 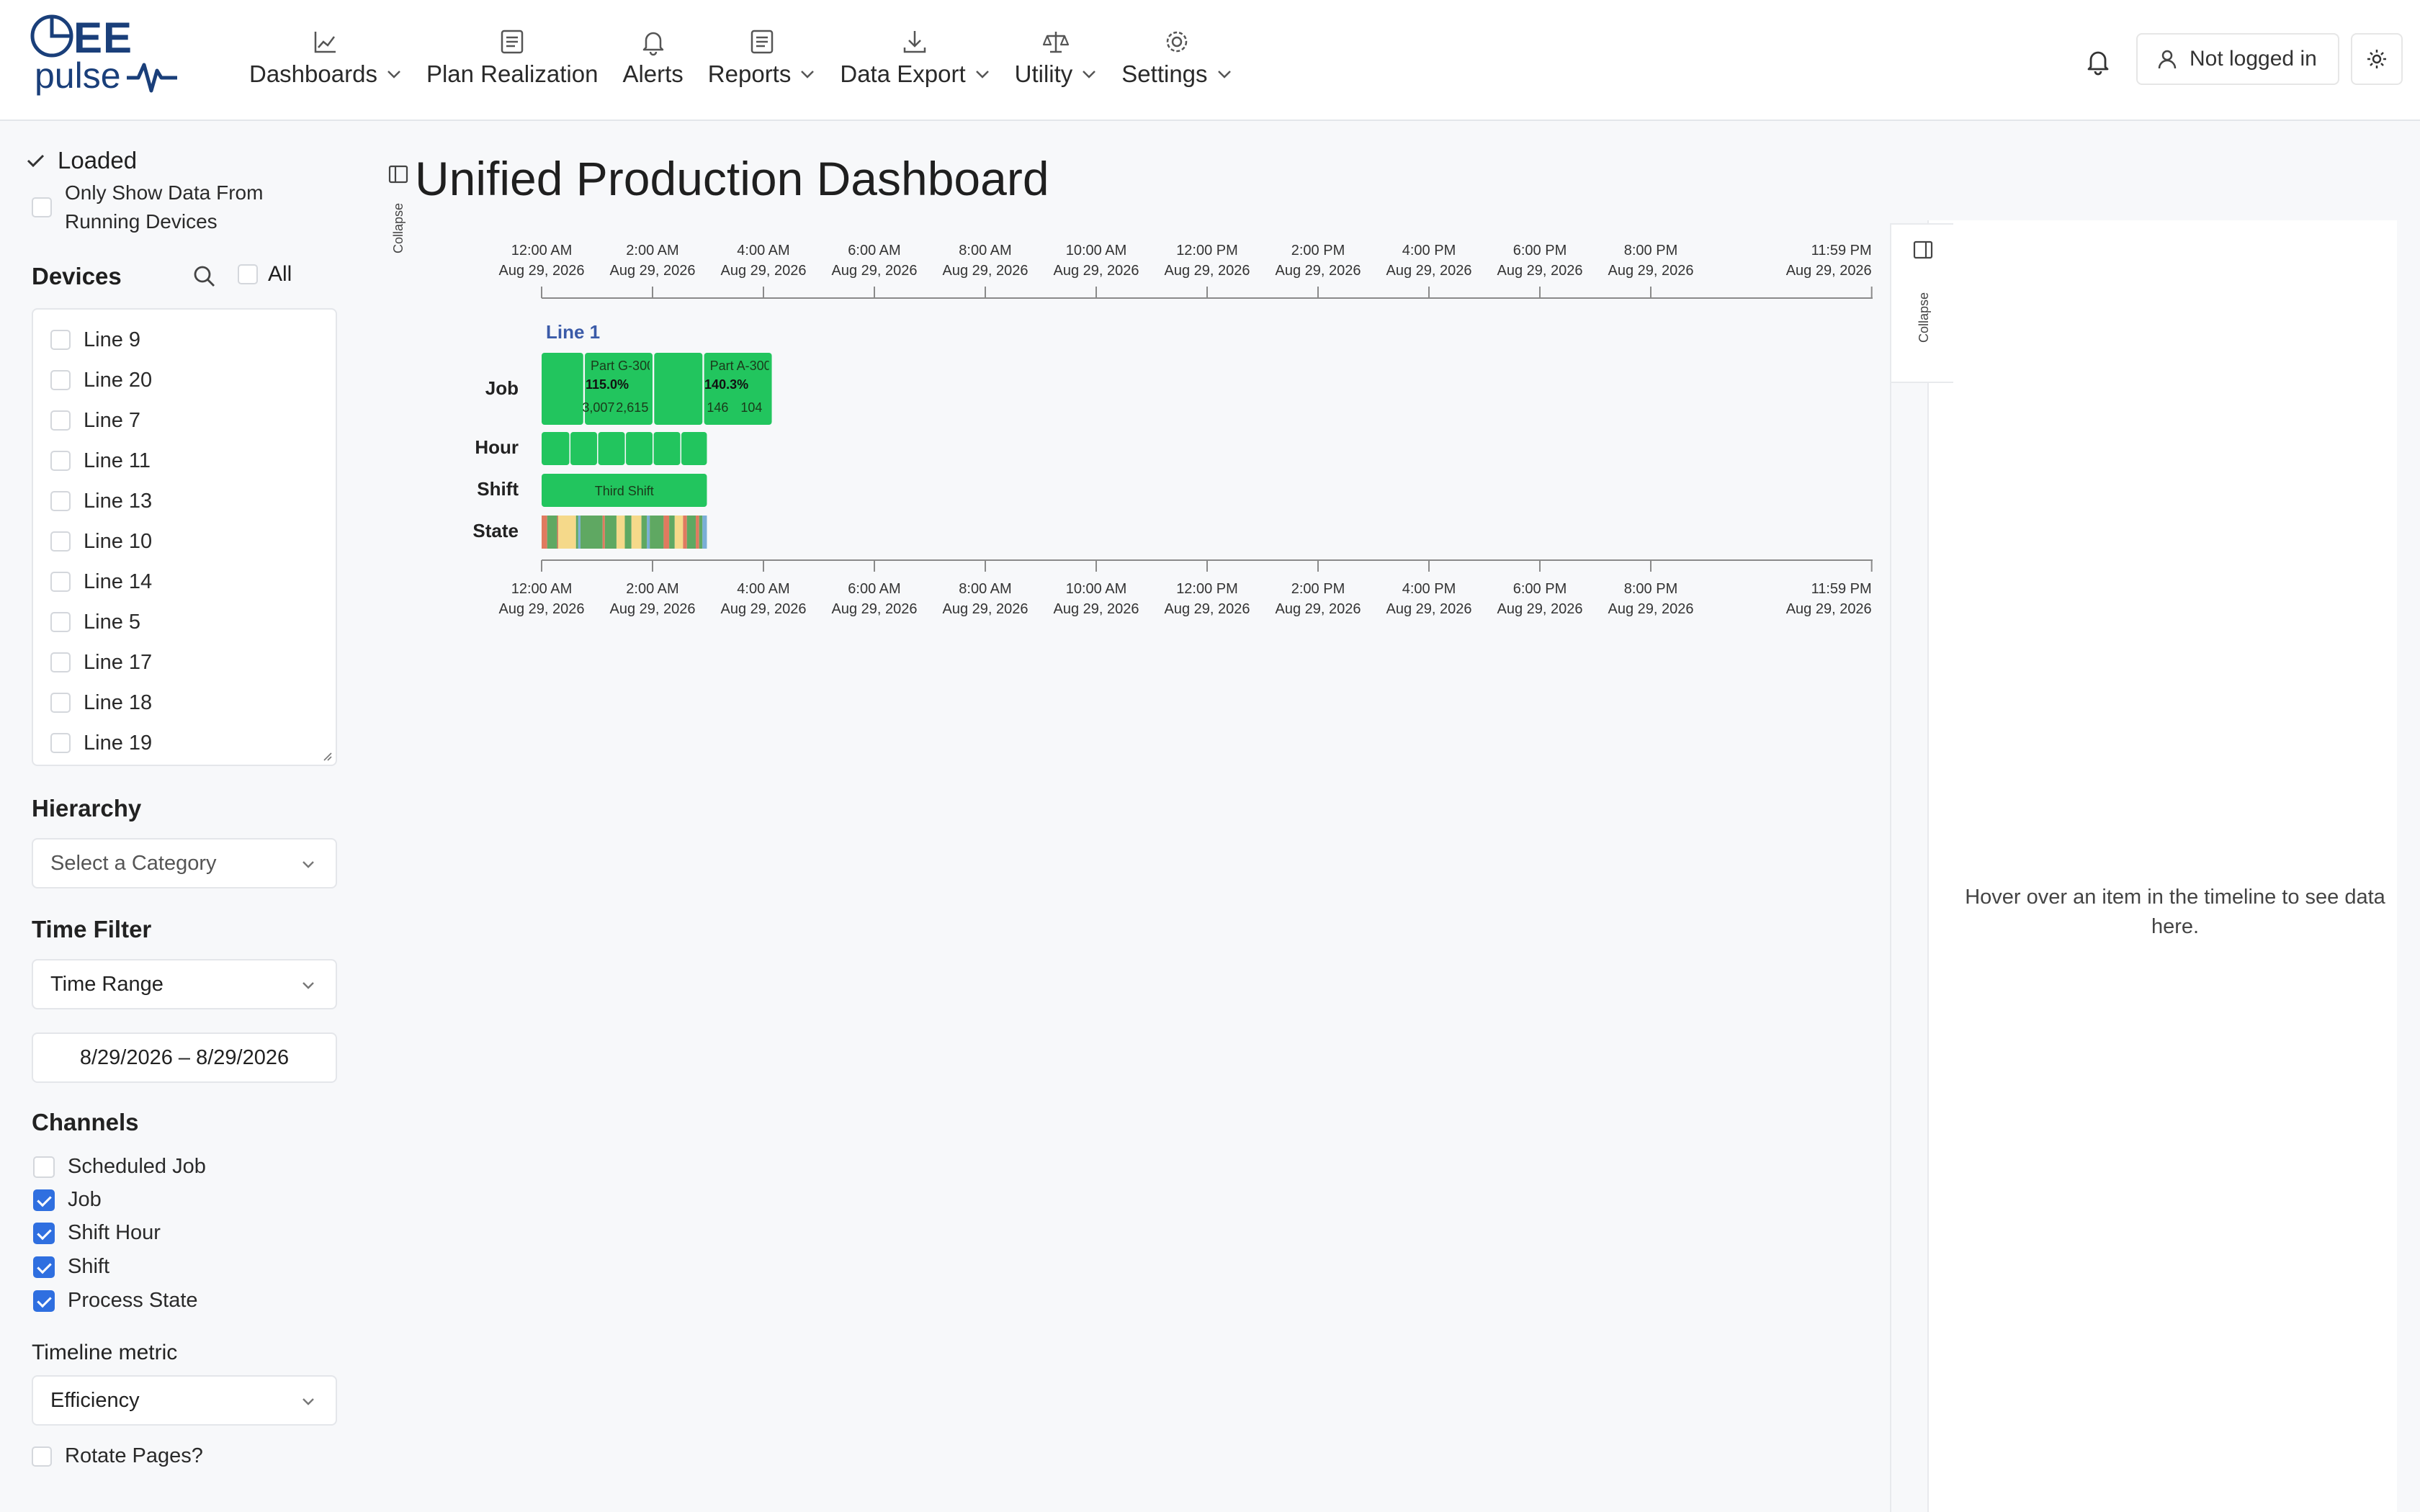 What do you see at coordinates (248, 274) in the screenshot?
I see `select-all-checkbox` at bounding box center [248, 274].